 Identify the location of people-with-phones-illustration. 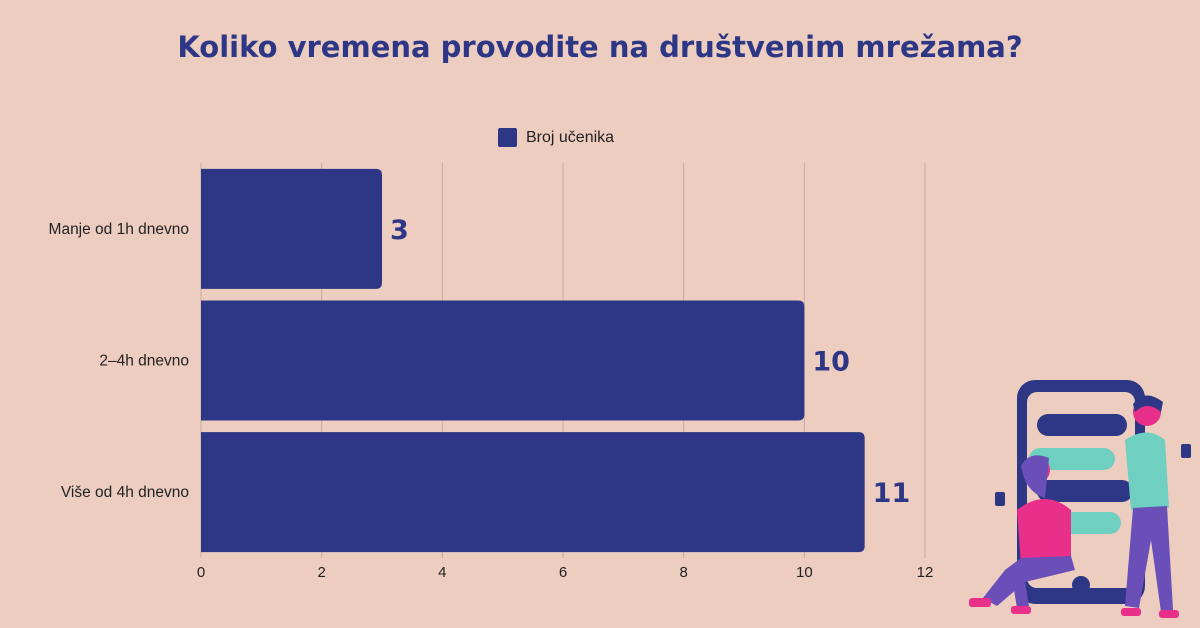
(1080, 499).